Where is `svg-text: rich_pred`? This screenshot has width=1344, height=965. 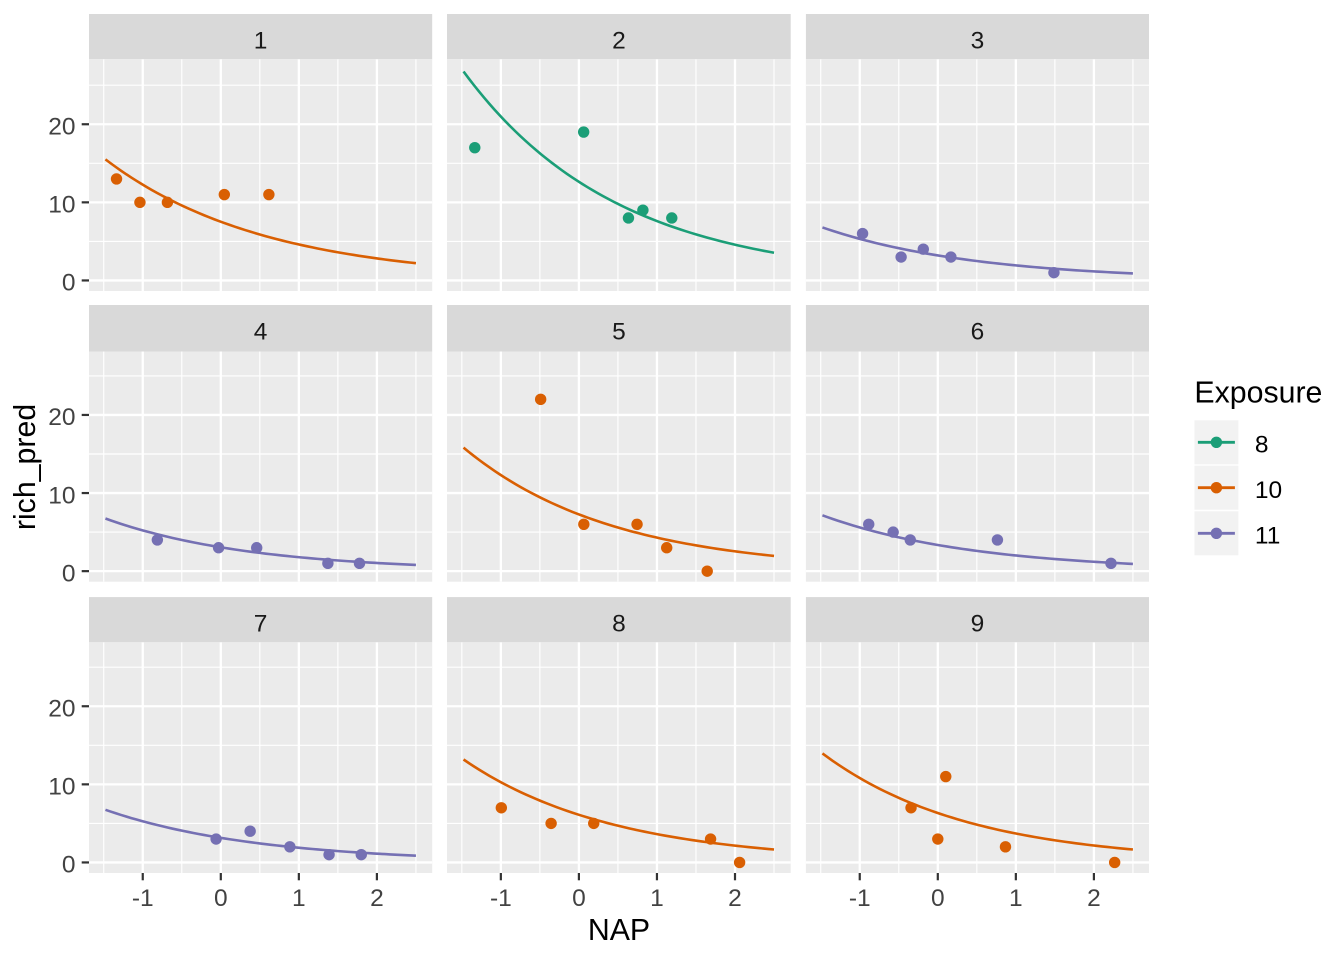
svg-text: rich_pred is located at coordinates (25, 467).